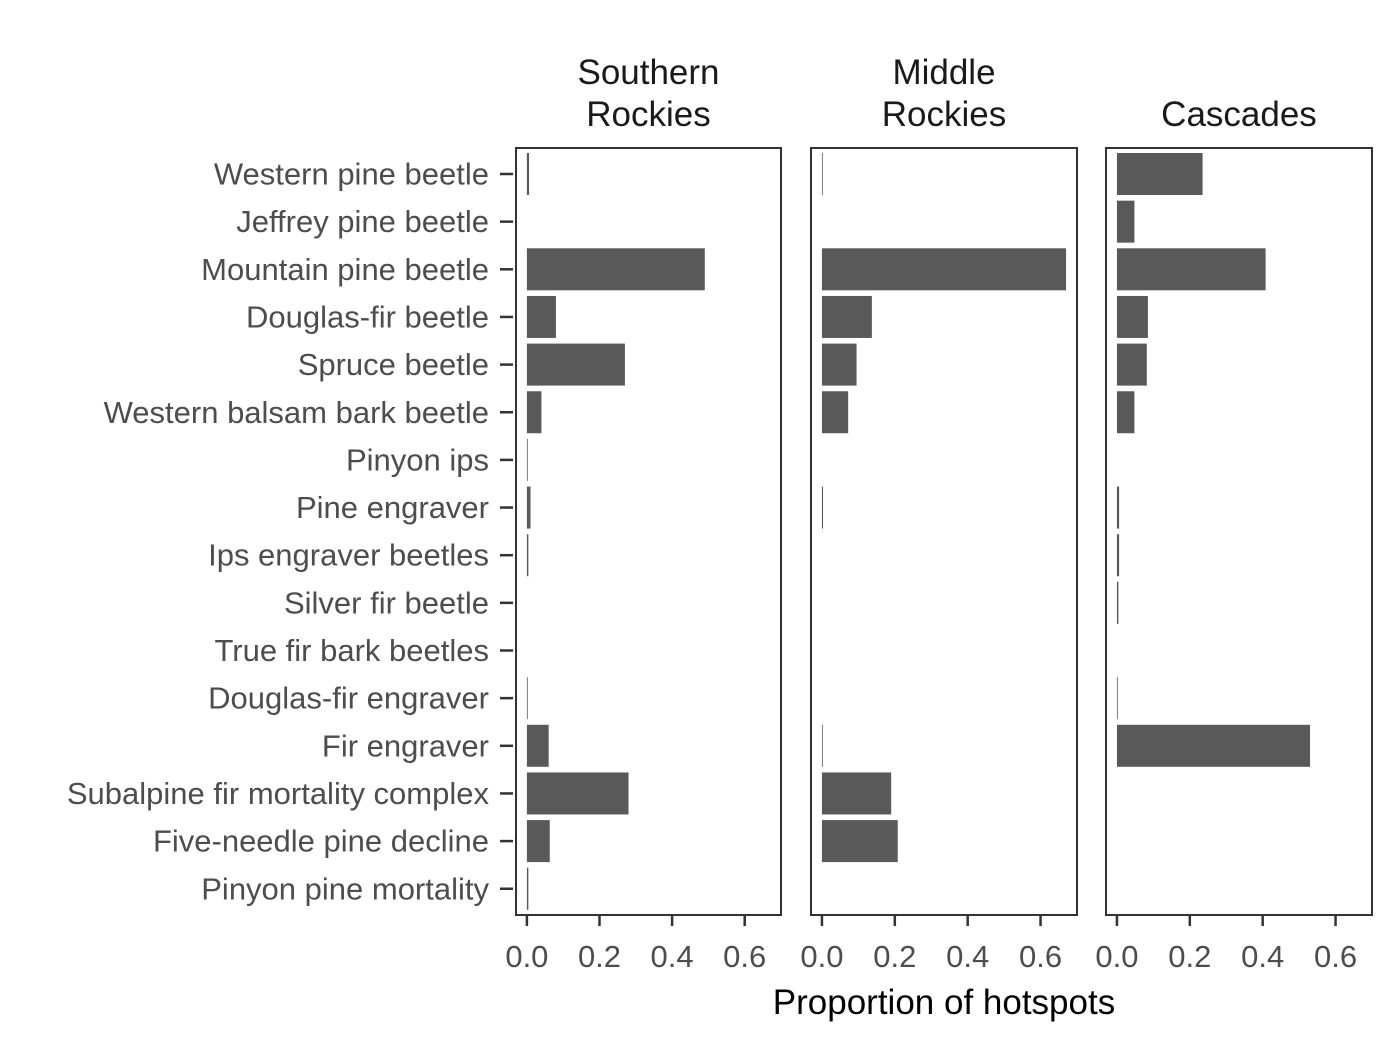 The height and width of the screenshot is (1050, 1400). I want to click on category-label: Silver fir beetle, so click(386, 602).